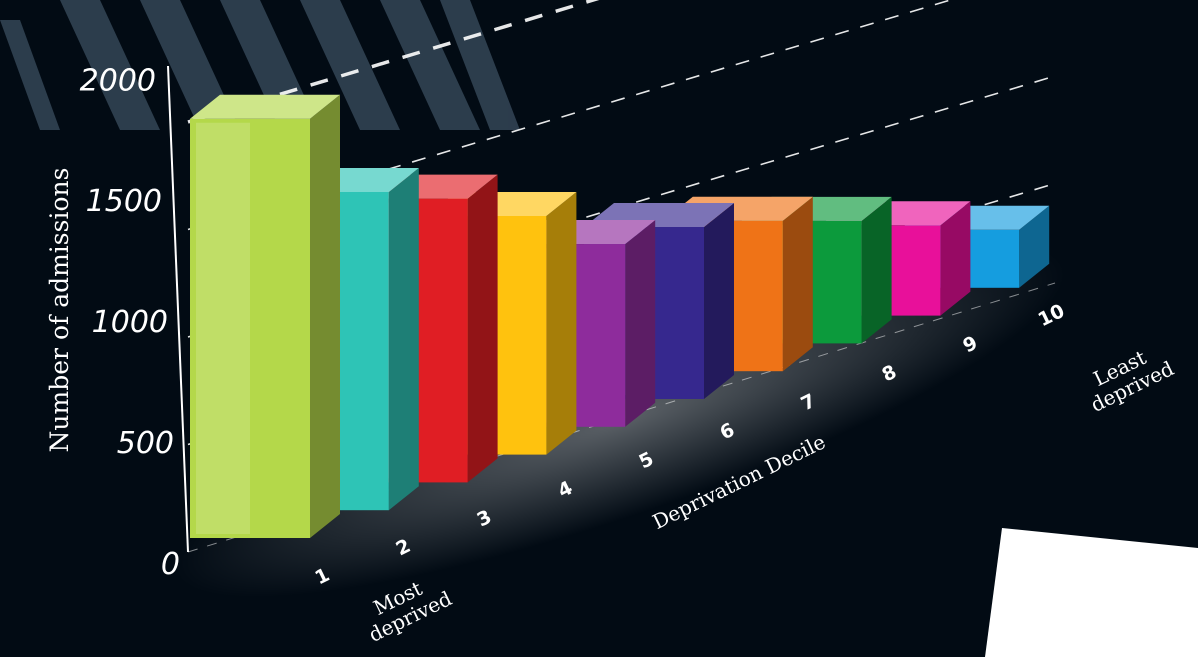 The height and width of the screenshot is (657, 1198). What do you see at coordinates (59, 310) in the screenshot?
I see `y-axis-title: Number of admissions` at bounding box center [59, 310].